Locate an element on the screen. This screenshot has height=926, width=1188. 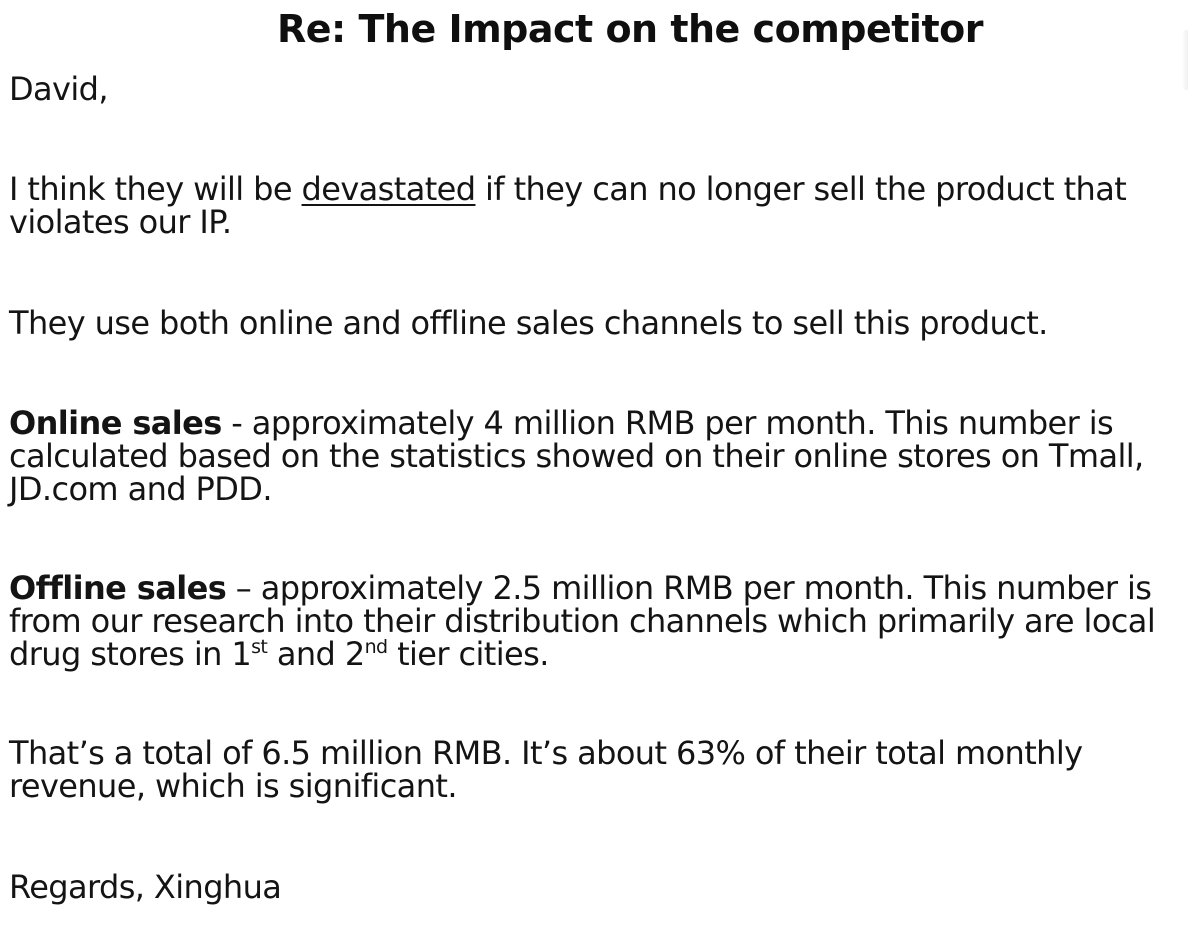
online-sales-label: Online sales is located at coordinates (115, 423).